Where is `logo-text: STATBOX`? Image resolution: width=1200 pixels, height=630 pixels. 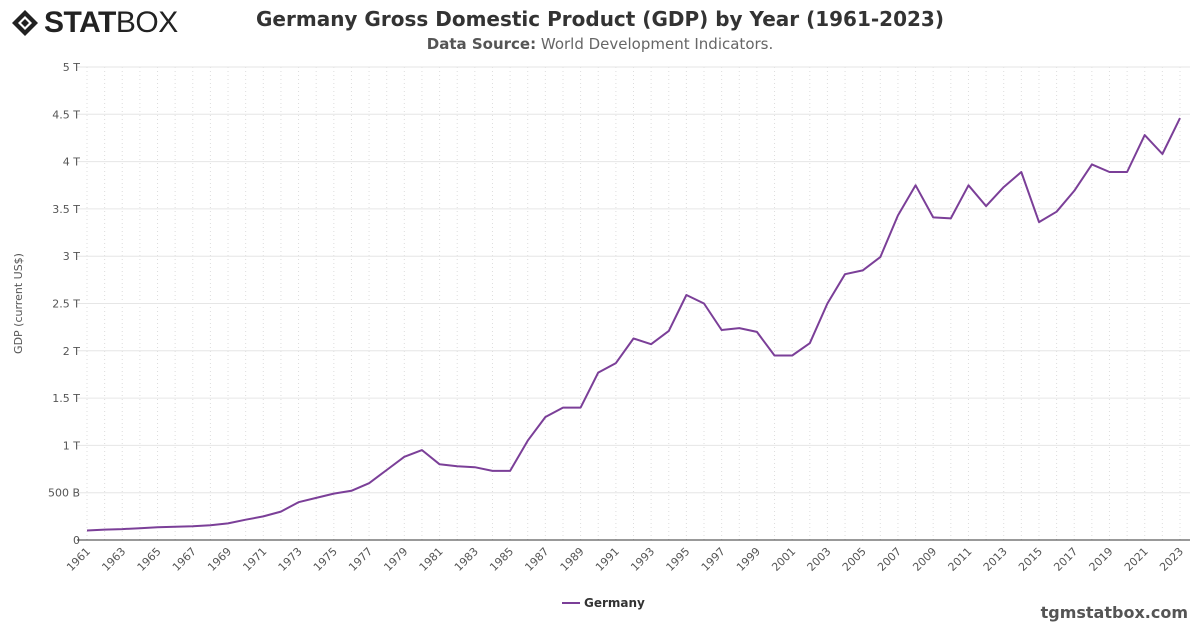 logo-text: STATBOX is located at coordinates (111, 22).